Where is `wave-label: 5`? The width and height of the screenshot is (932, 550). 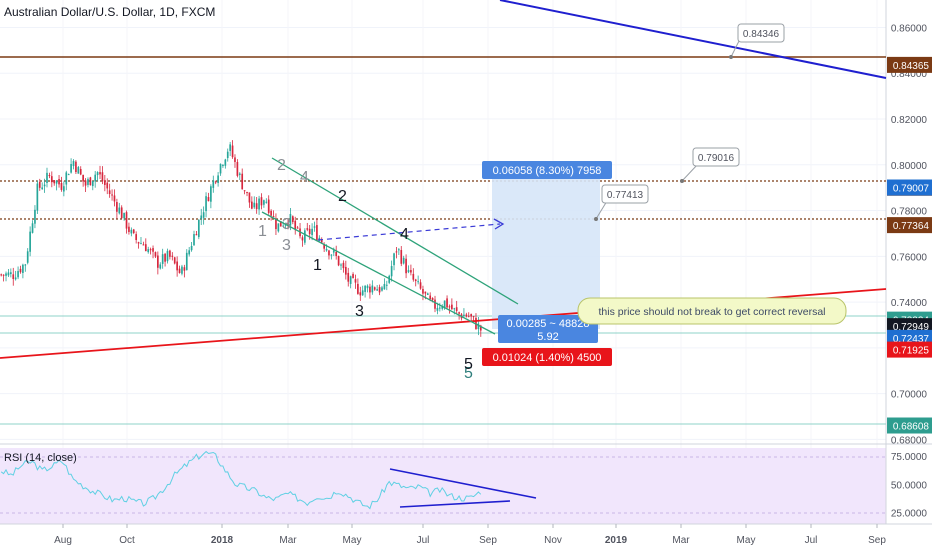
wave-label: 5 is located at coordinates (468, 373).